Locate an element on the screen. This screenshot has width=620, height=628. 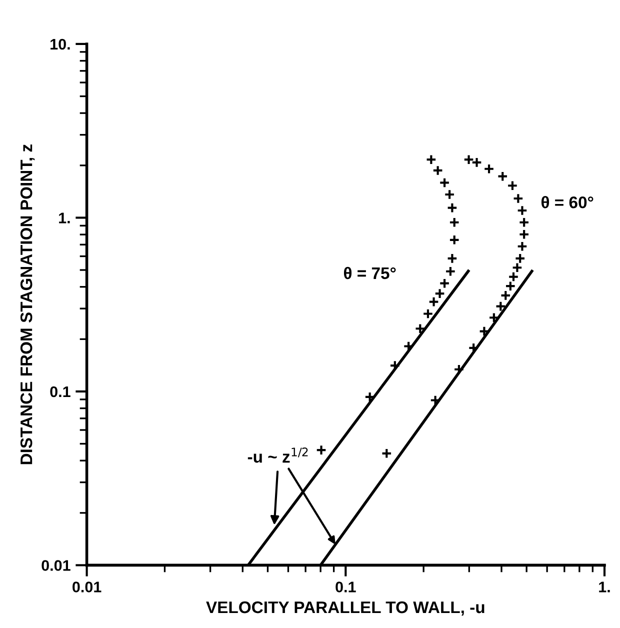
y-axis-title: DISTANCE FROM STAGNATION POINT, z is located at coordinates (27, 304).